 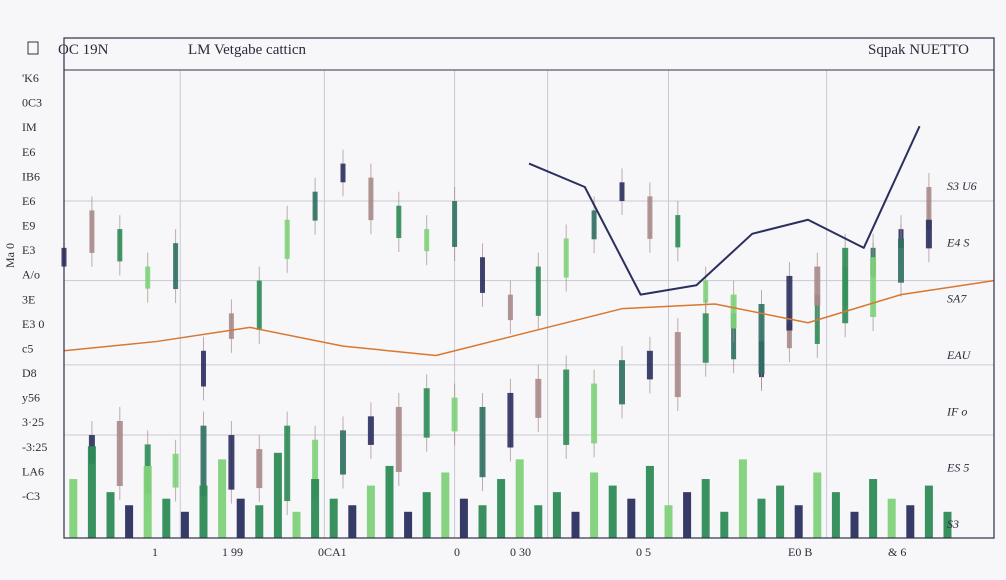 I want to click on right-axis: S3 U6 E4 S SA7 EAU IF o ES 5 S3, so click(x=961, y=355).